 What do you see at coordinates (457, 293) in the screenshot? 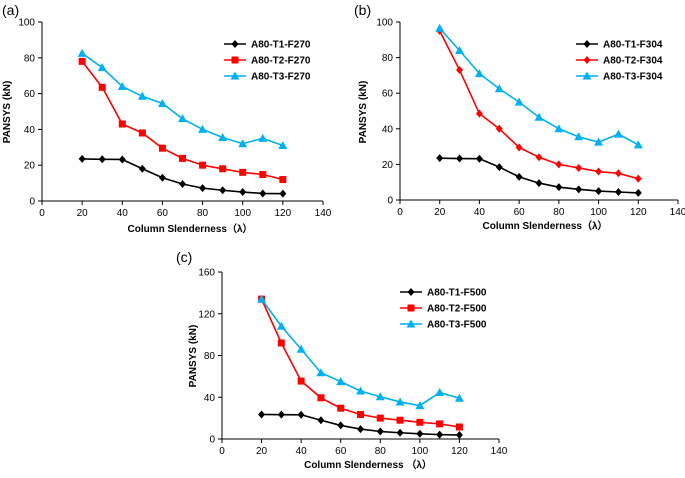
I see `legend-label: A80-T1-F500` at bounding box center [457, 293].